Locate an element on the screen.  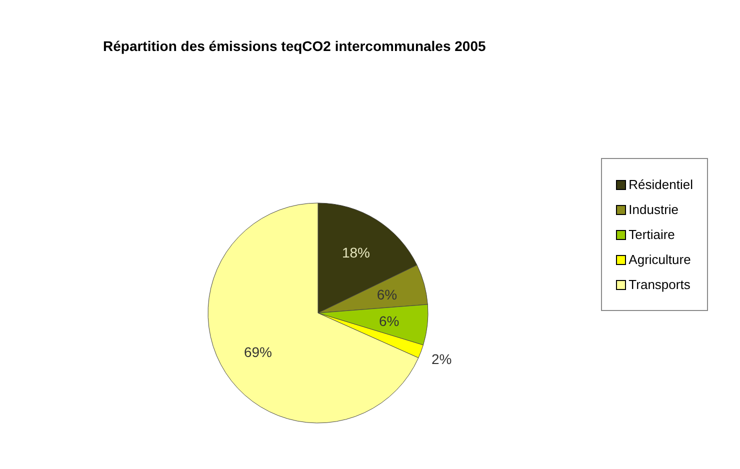
chart-title: Répartition des émissions teqCO2 intercommunales 2005 is located at coordinates (294, 46).